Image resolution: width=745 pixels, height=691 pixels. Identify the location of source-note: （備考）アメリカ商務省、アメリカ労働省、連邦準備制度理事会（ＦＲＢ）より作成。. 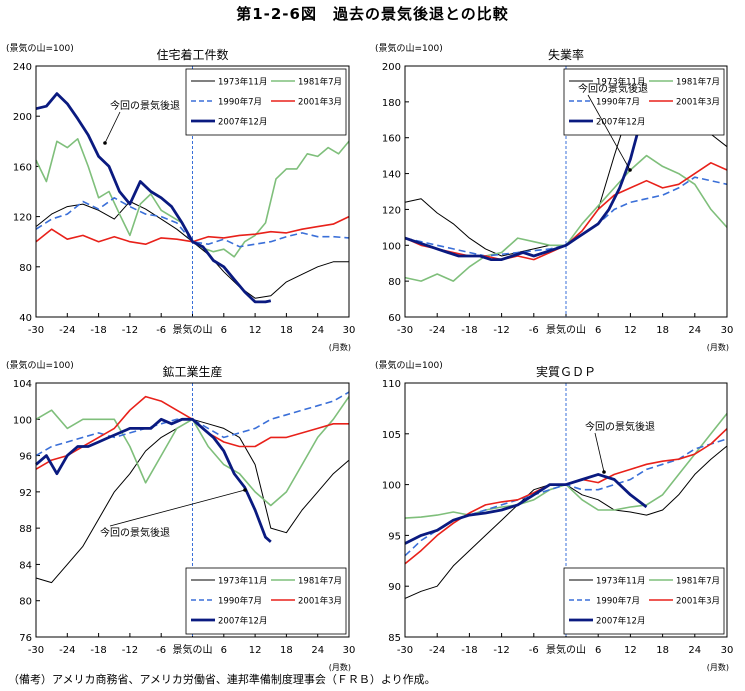
(222, 679).